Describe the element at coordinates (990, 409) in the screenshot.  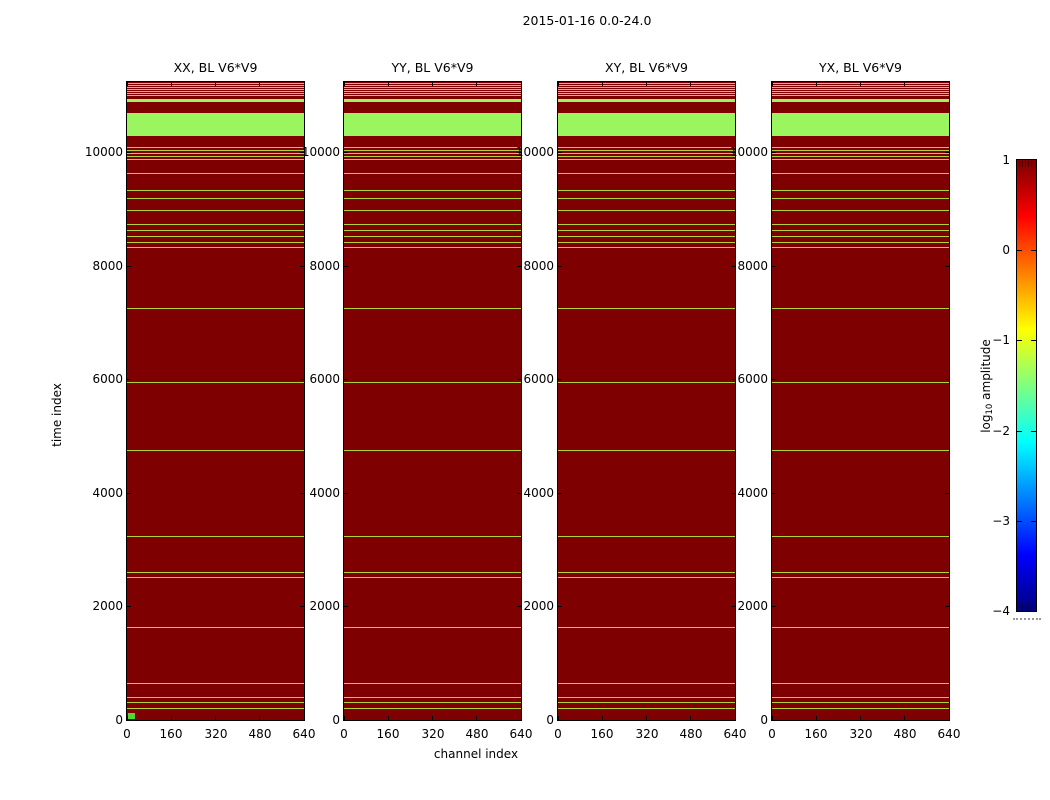
I see `colorbar-label-subscript: 10` at that location.